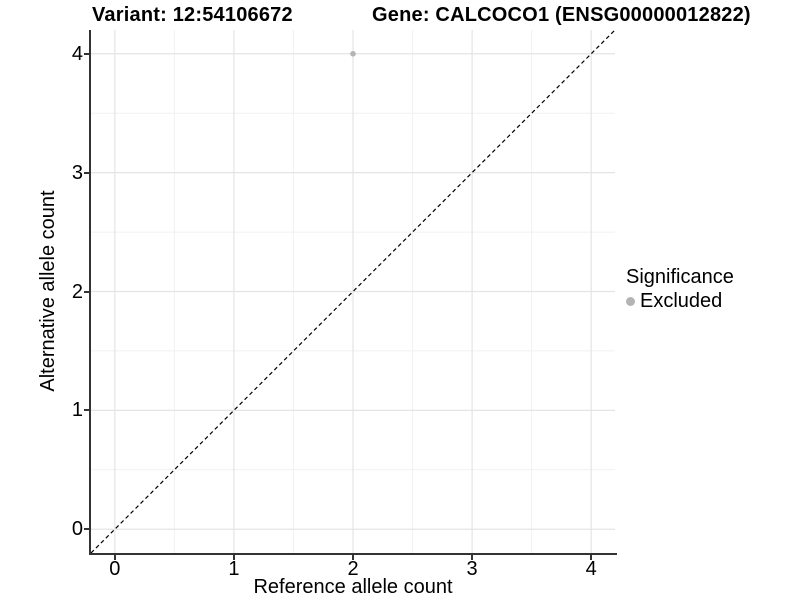  I want to click on excluded-point-swatch, so click(630, 301).